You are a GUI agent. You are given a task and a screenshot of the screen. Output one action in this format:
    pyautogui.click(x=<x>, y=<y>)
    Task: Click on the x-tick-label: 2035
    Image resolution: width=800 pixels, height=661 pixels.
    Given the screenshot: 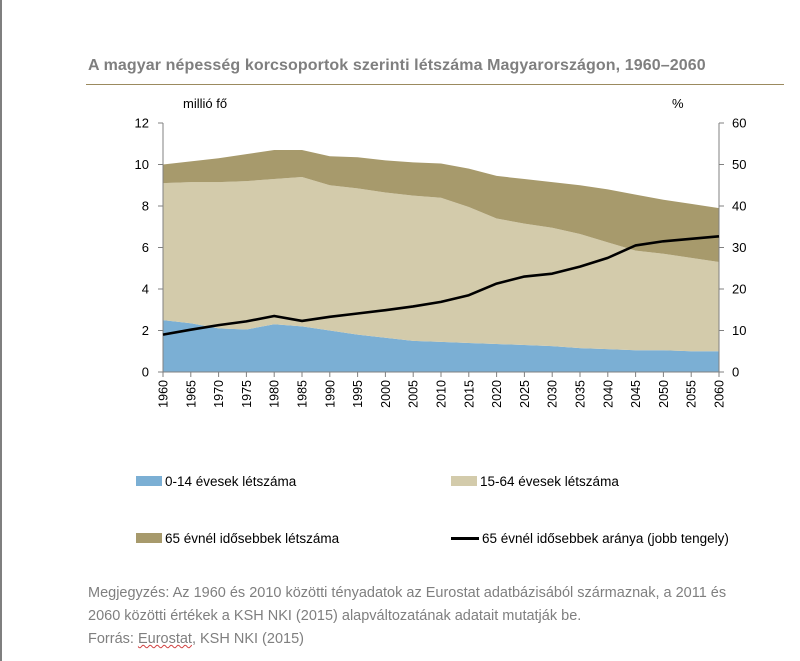 What is the action you would take?
    pyautogui.click(x=581, y=394)
    